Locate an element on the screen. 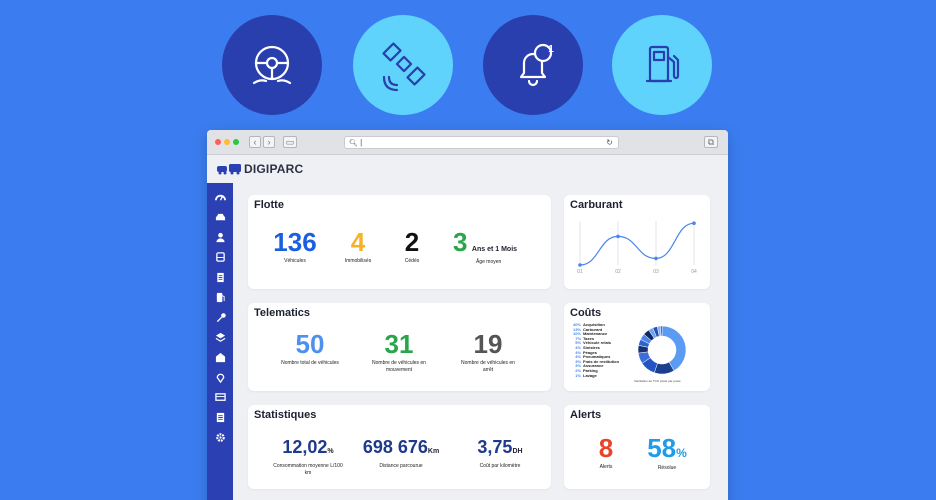 This screenshot has height=500, width=936. age-moyen-suffix: Ans et 1 Mois is located at coordinates (494, 249).